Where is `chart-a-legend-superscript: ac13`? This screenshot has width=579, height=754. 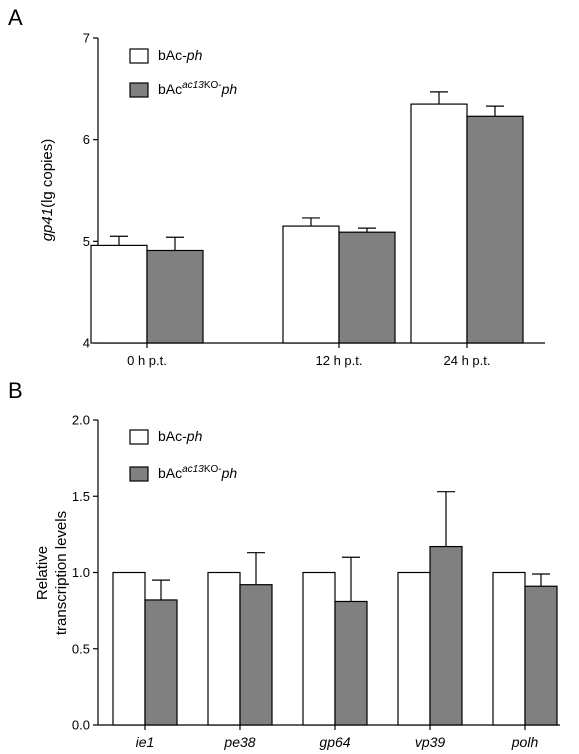 chart-a-legend-superscript: ac13 is located at coordinates (193, 85).